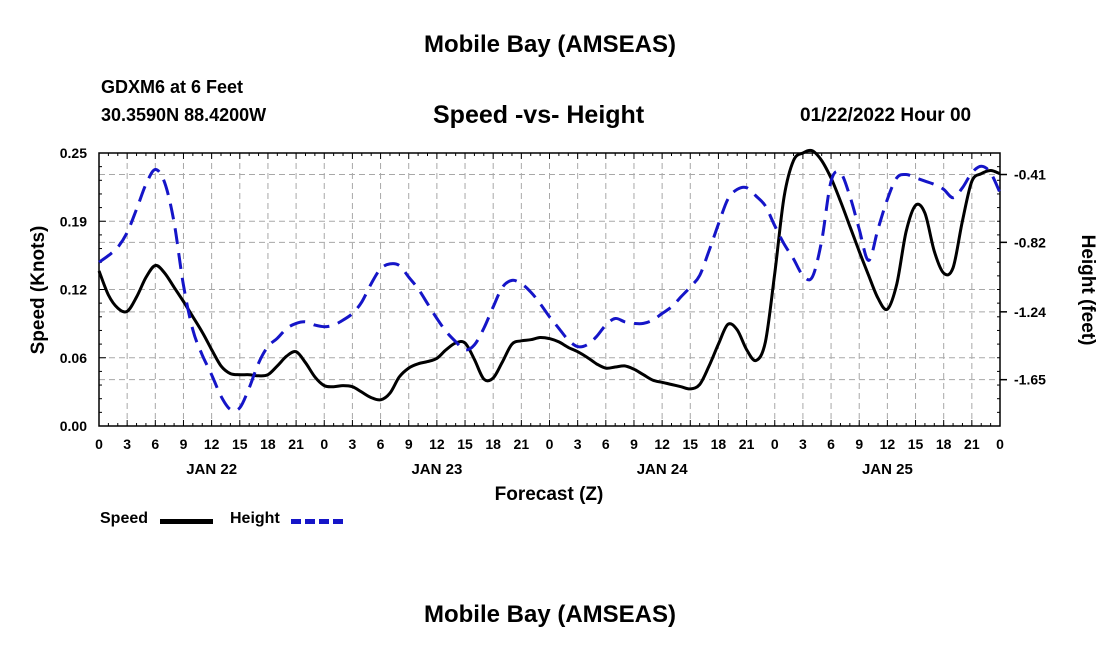 Image resolution: width=1100 pixels, height=650 pixels. I want to click on chart-title-top: Mobile Bay (AMSEAS), so click(550, 44).